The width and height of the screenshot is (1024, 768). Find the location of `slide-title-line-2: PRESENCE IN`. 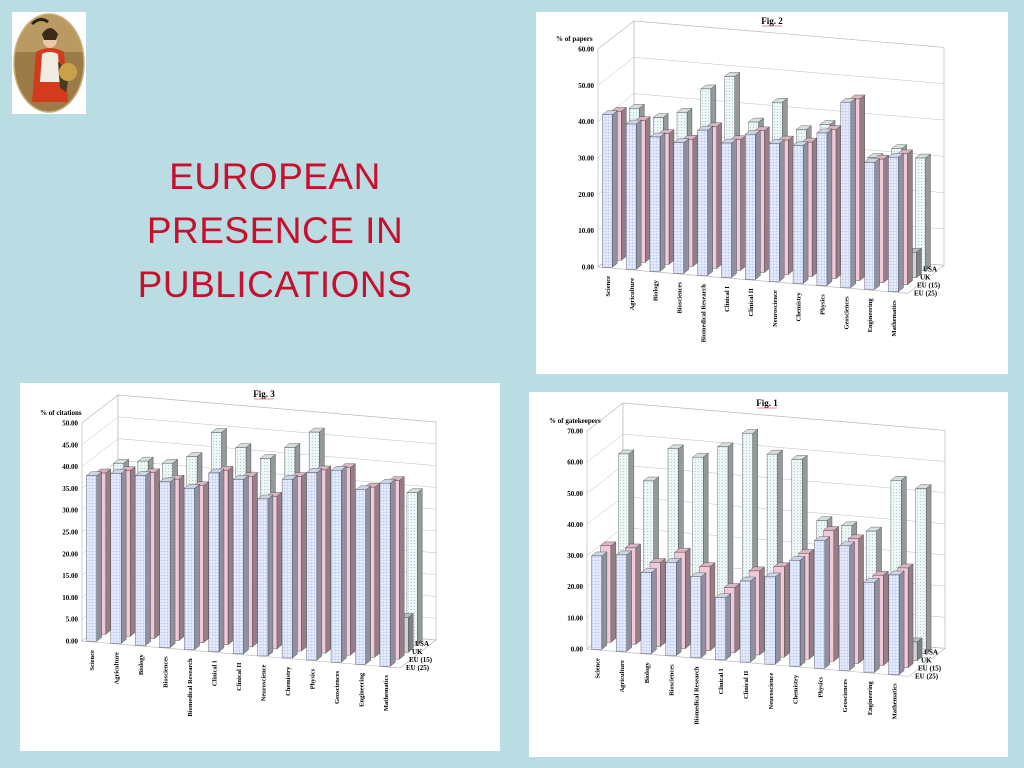

slide-title-line-2: PRESENCE IN is located at coordinates (275, 230).